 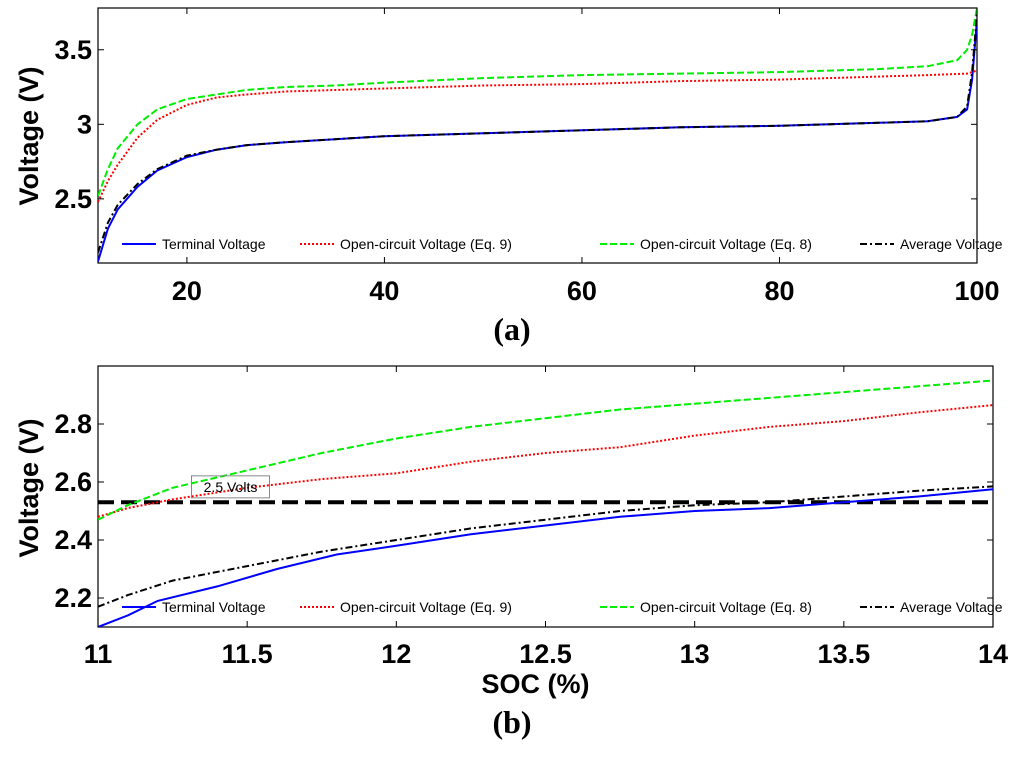 What do you see at coordinates (536, 684) in the screenshot?
I see `x-axis-label: SOC (%)` at bounding box center [536, 684].